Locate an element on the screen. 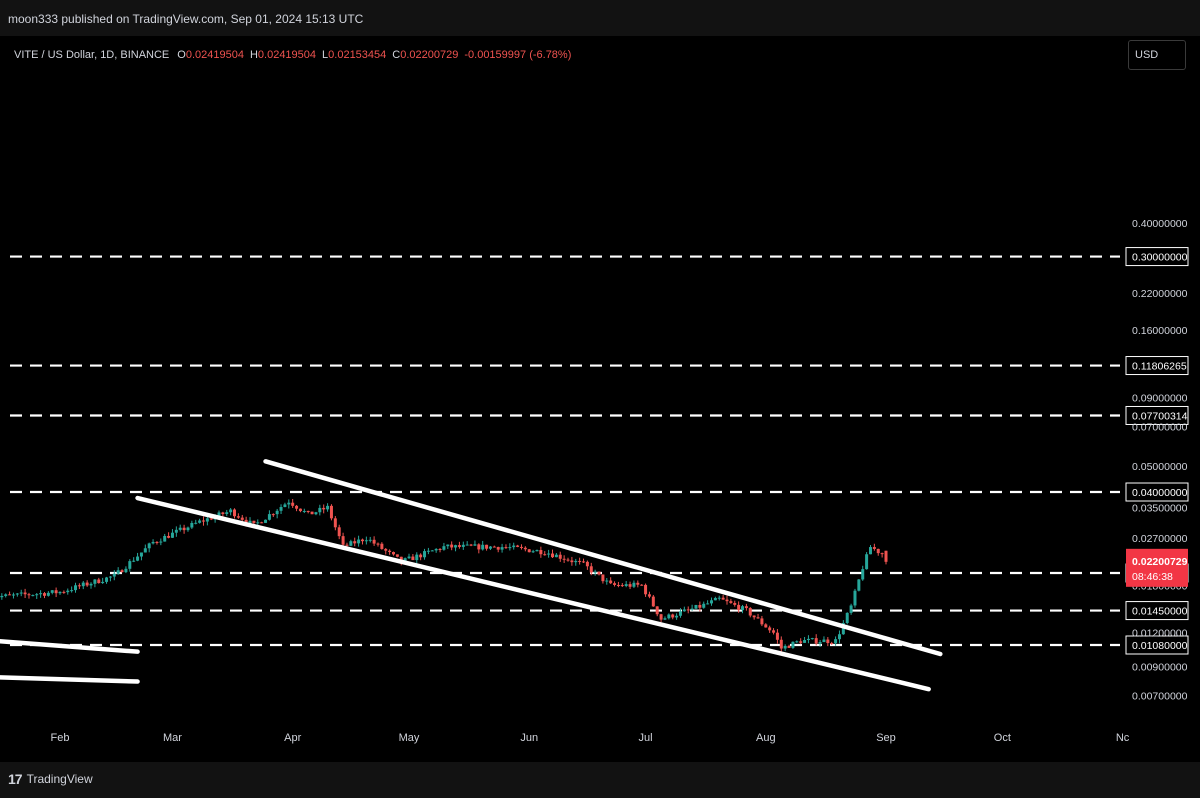 Image resolution: width=1200 pixels, height=798 pixels. legend-high-value: 0.02419504 is located at coordinates (287, 55).